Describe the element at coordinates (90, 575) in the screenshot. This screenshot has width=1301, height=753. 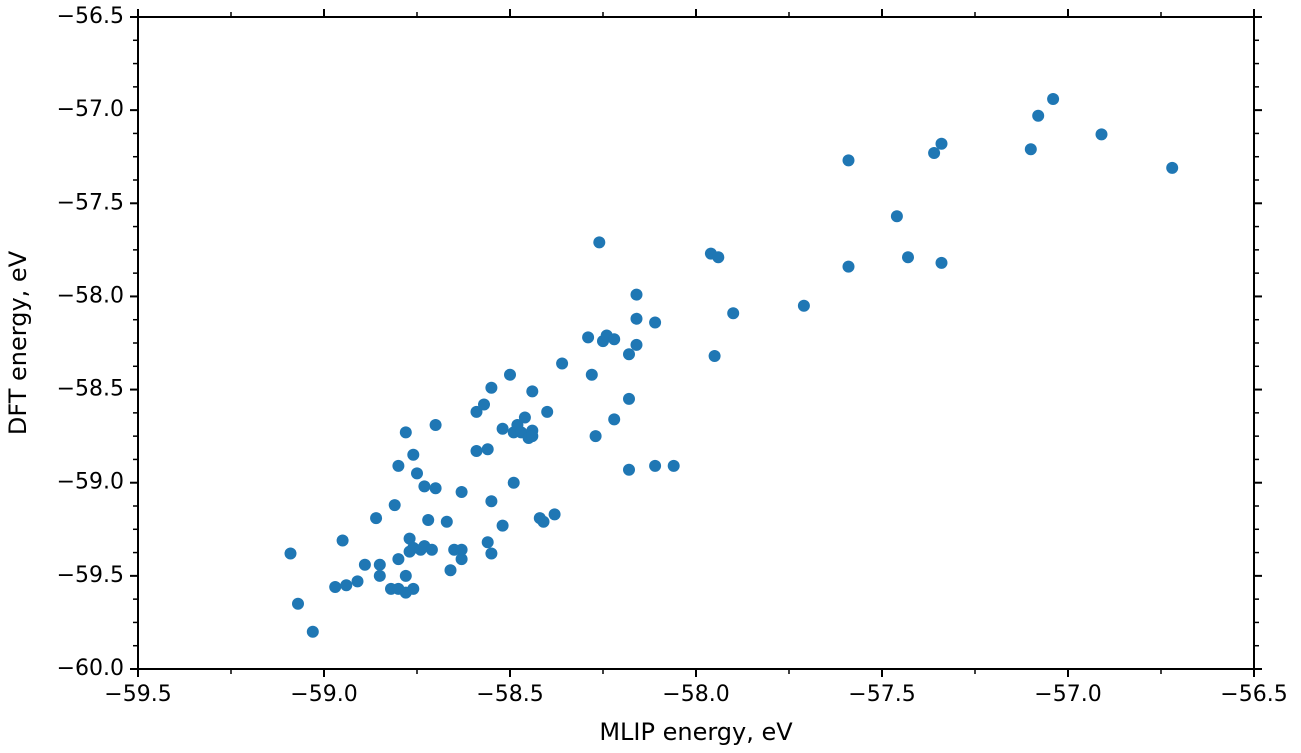
I see `y-tick-label: −59.5` at that location.